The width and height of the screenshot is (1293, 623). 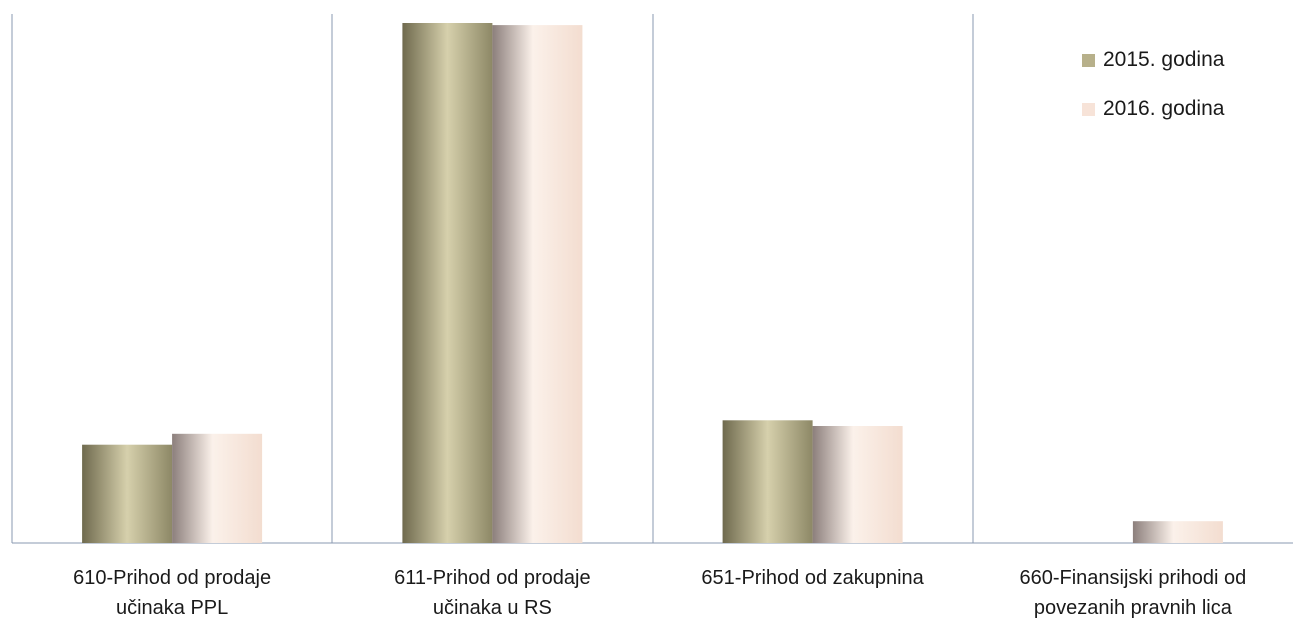 I want to click on legend: 2015. godina 2016. godina, so click(x=1153, y=94).